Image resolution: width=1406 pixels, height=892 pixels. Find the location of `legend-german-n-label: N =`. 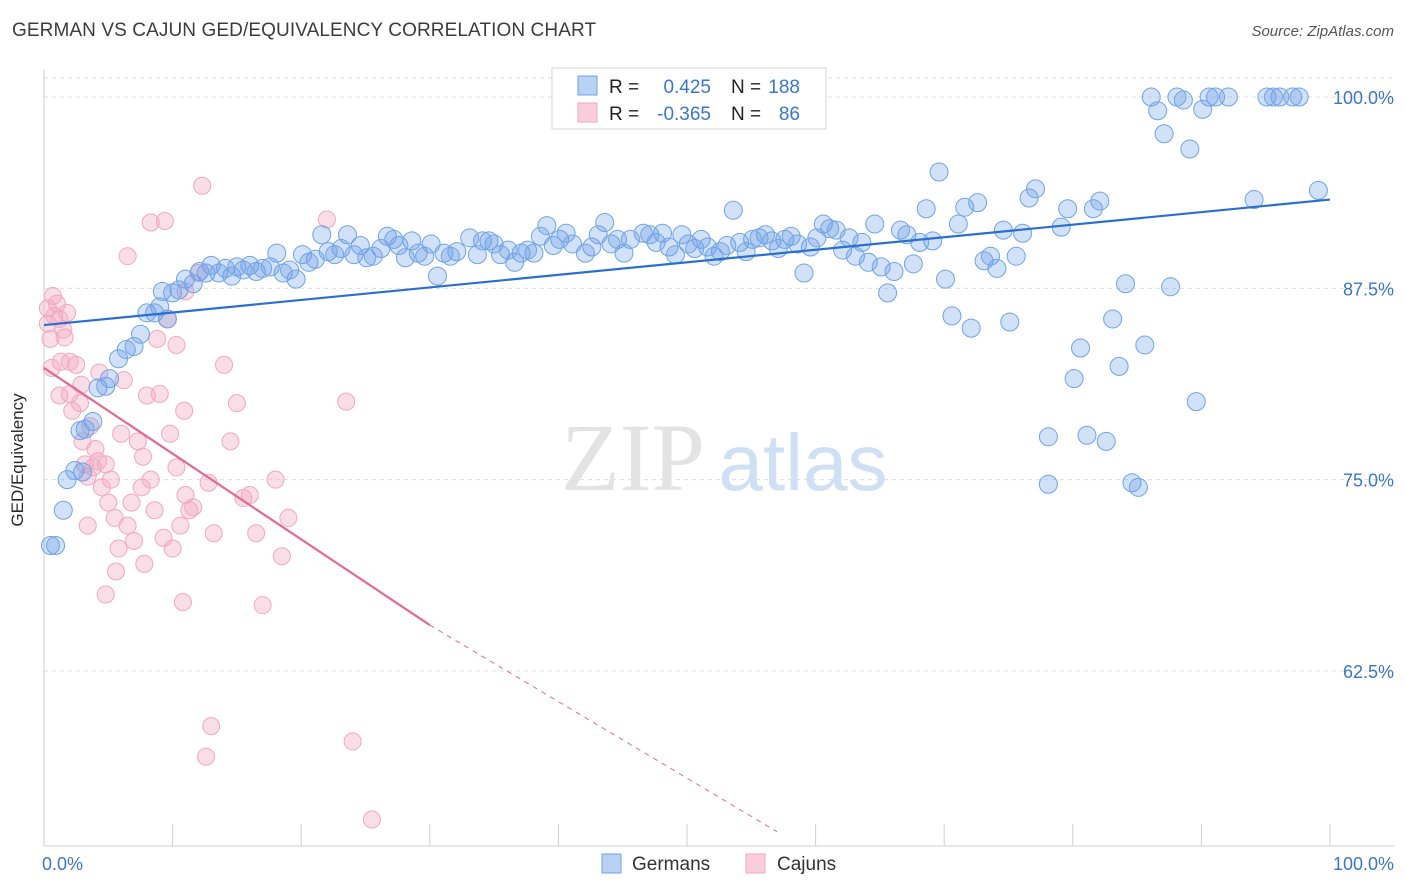

legend-german-n-label: N = is located at coordinates (746, 87).